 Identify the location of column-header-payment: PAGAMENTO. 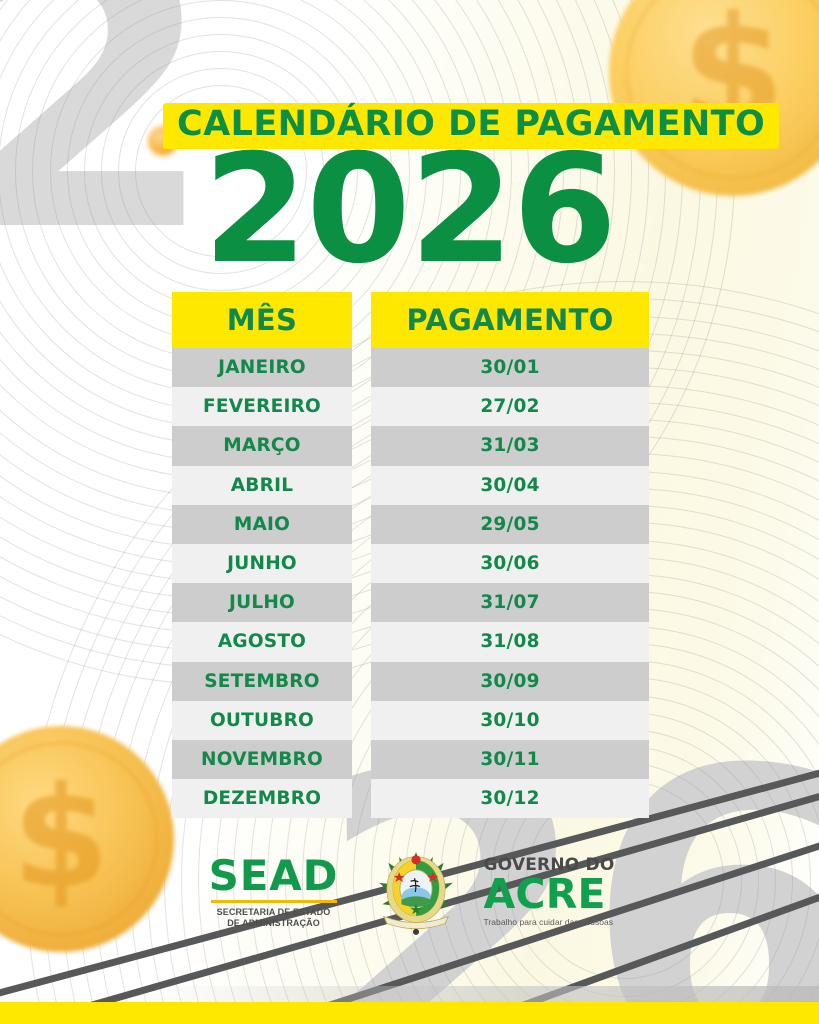
(510, 320).